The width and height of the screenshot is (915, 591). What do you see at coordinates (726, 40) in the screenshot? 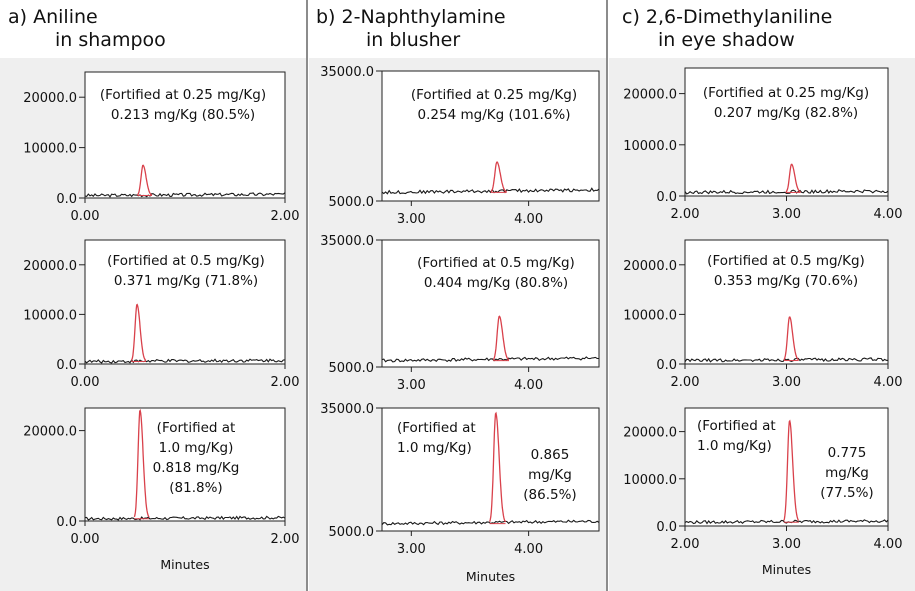
I see `panel-c-title-line2: in eye shadow` at bounding box center [726, 40].